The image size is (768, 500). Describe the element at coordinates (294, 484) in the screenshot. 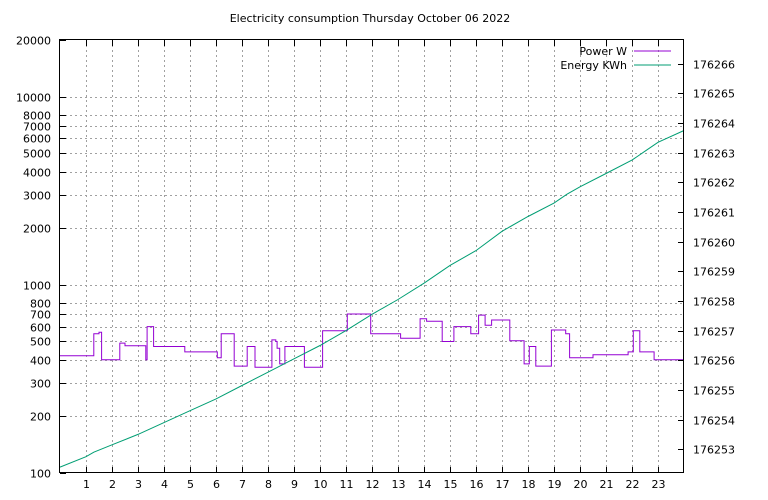

I see `x-tick-label: 9` at that location.